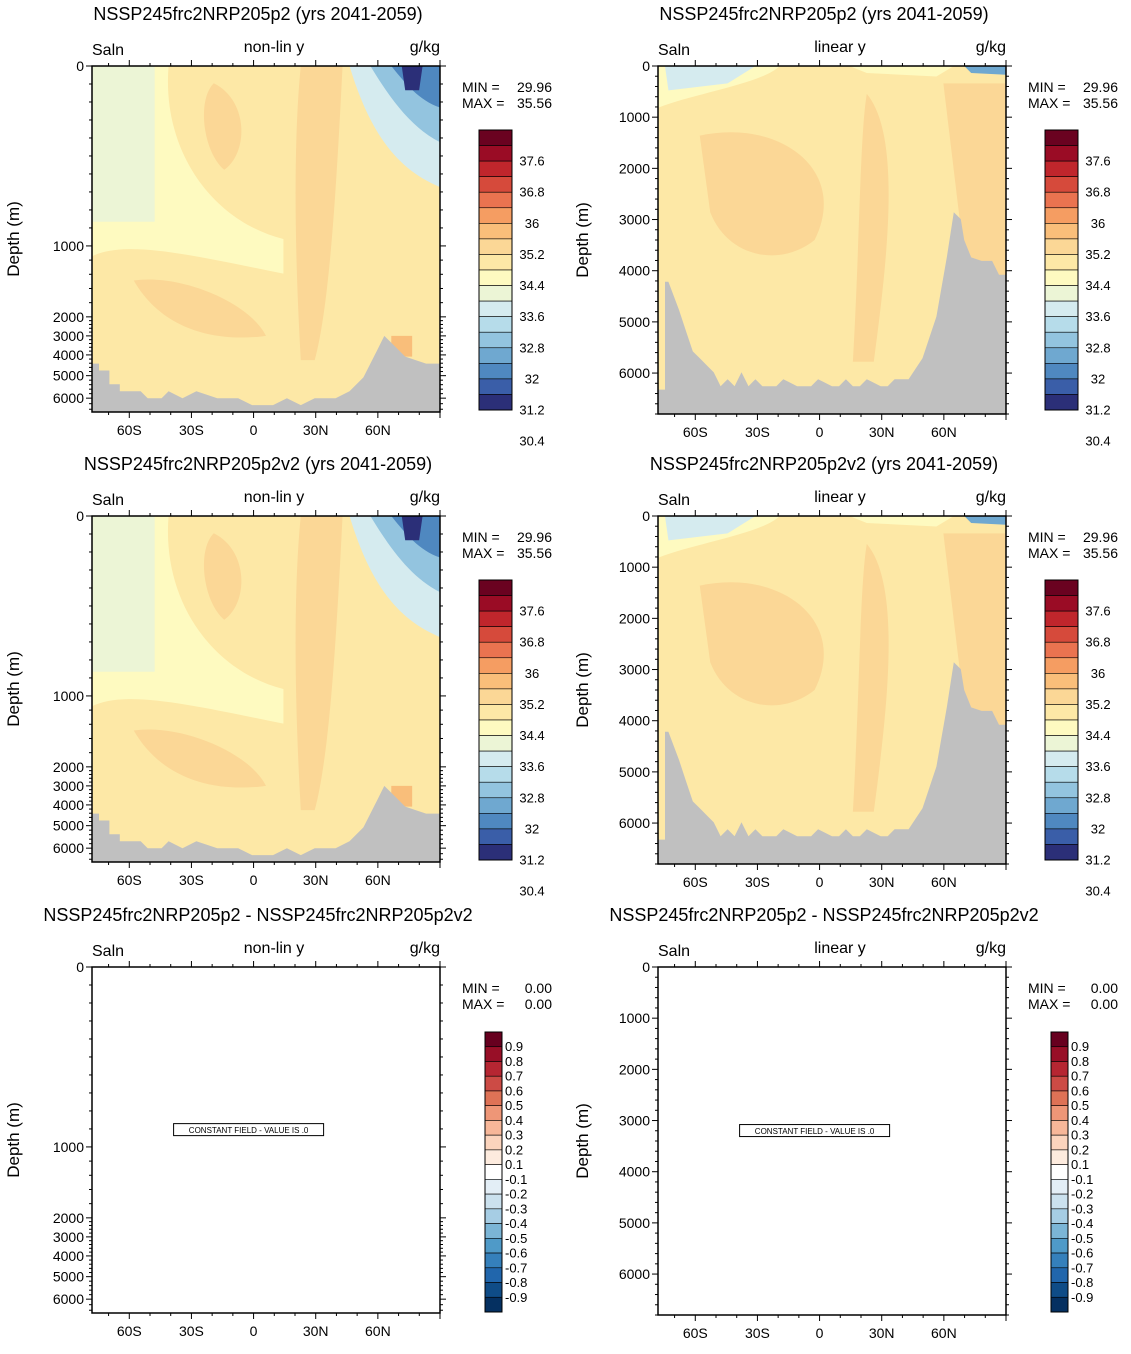 This screenshot has height=1354, width=1131. Describe the element at coordinates (532, 223) in the screenshot. I see `colorbar-label: 36` at that location.